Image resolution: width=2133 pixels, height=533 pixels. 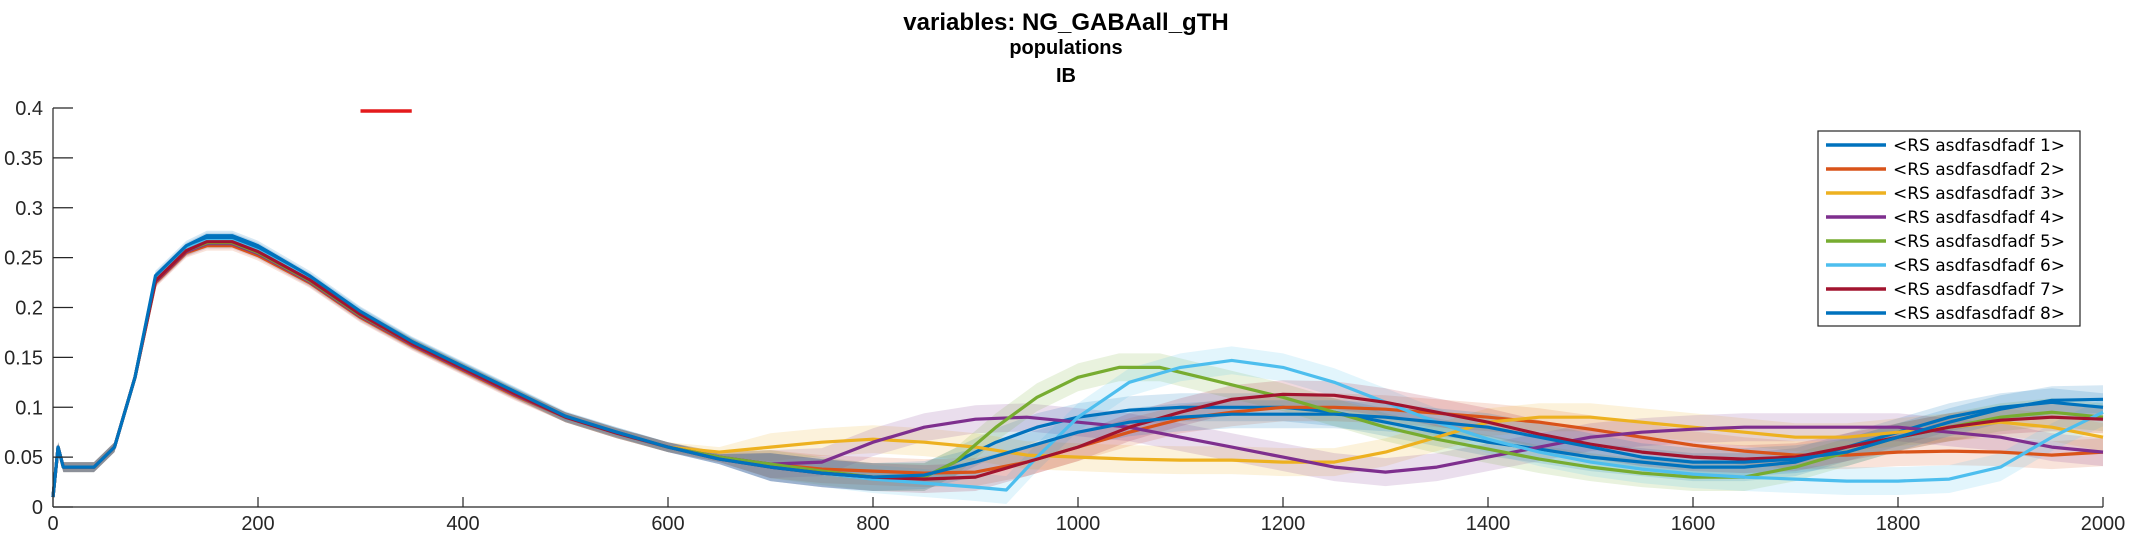 What do you see at coordinates (23, 358) in the screenshot?
I see `y-tick-label: 0.15` at bounding box center [23, 358].